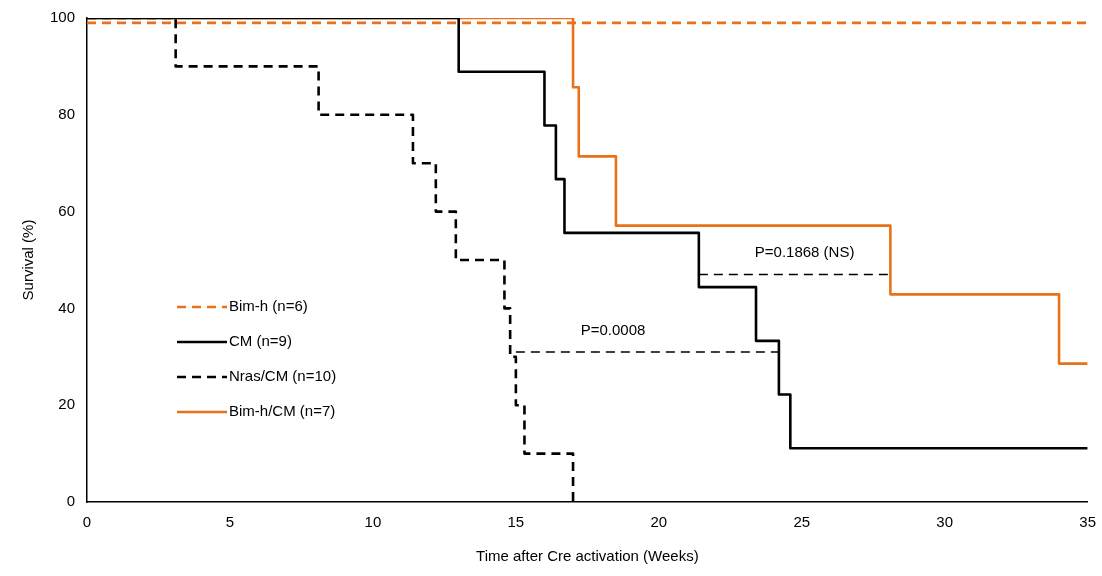 This screenshot has width=1102, height=576. What do you see at coordinates (268, 306) in the screenshot?
I see `legend-label: Bim-h (n=6)` at bounding box center [268, 306].